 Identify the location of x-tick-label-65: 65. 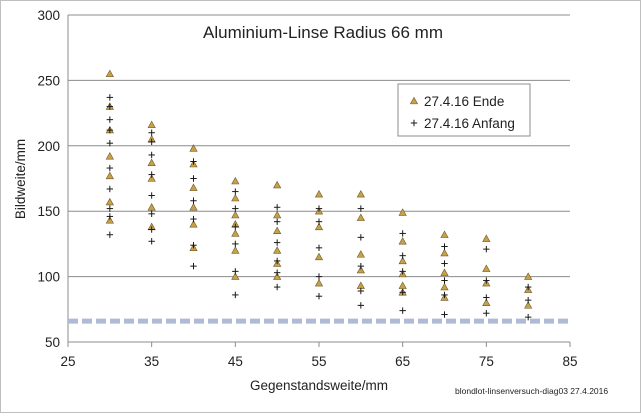
(402, 361).